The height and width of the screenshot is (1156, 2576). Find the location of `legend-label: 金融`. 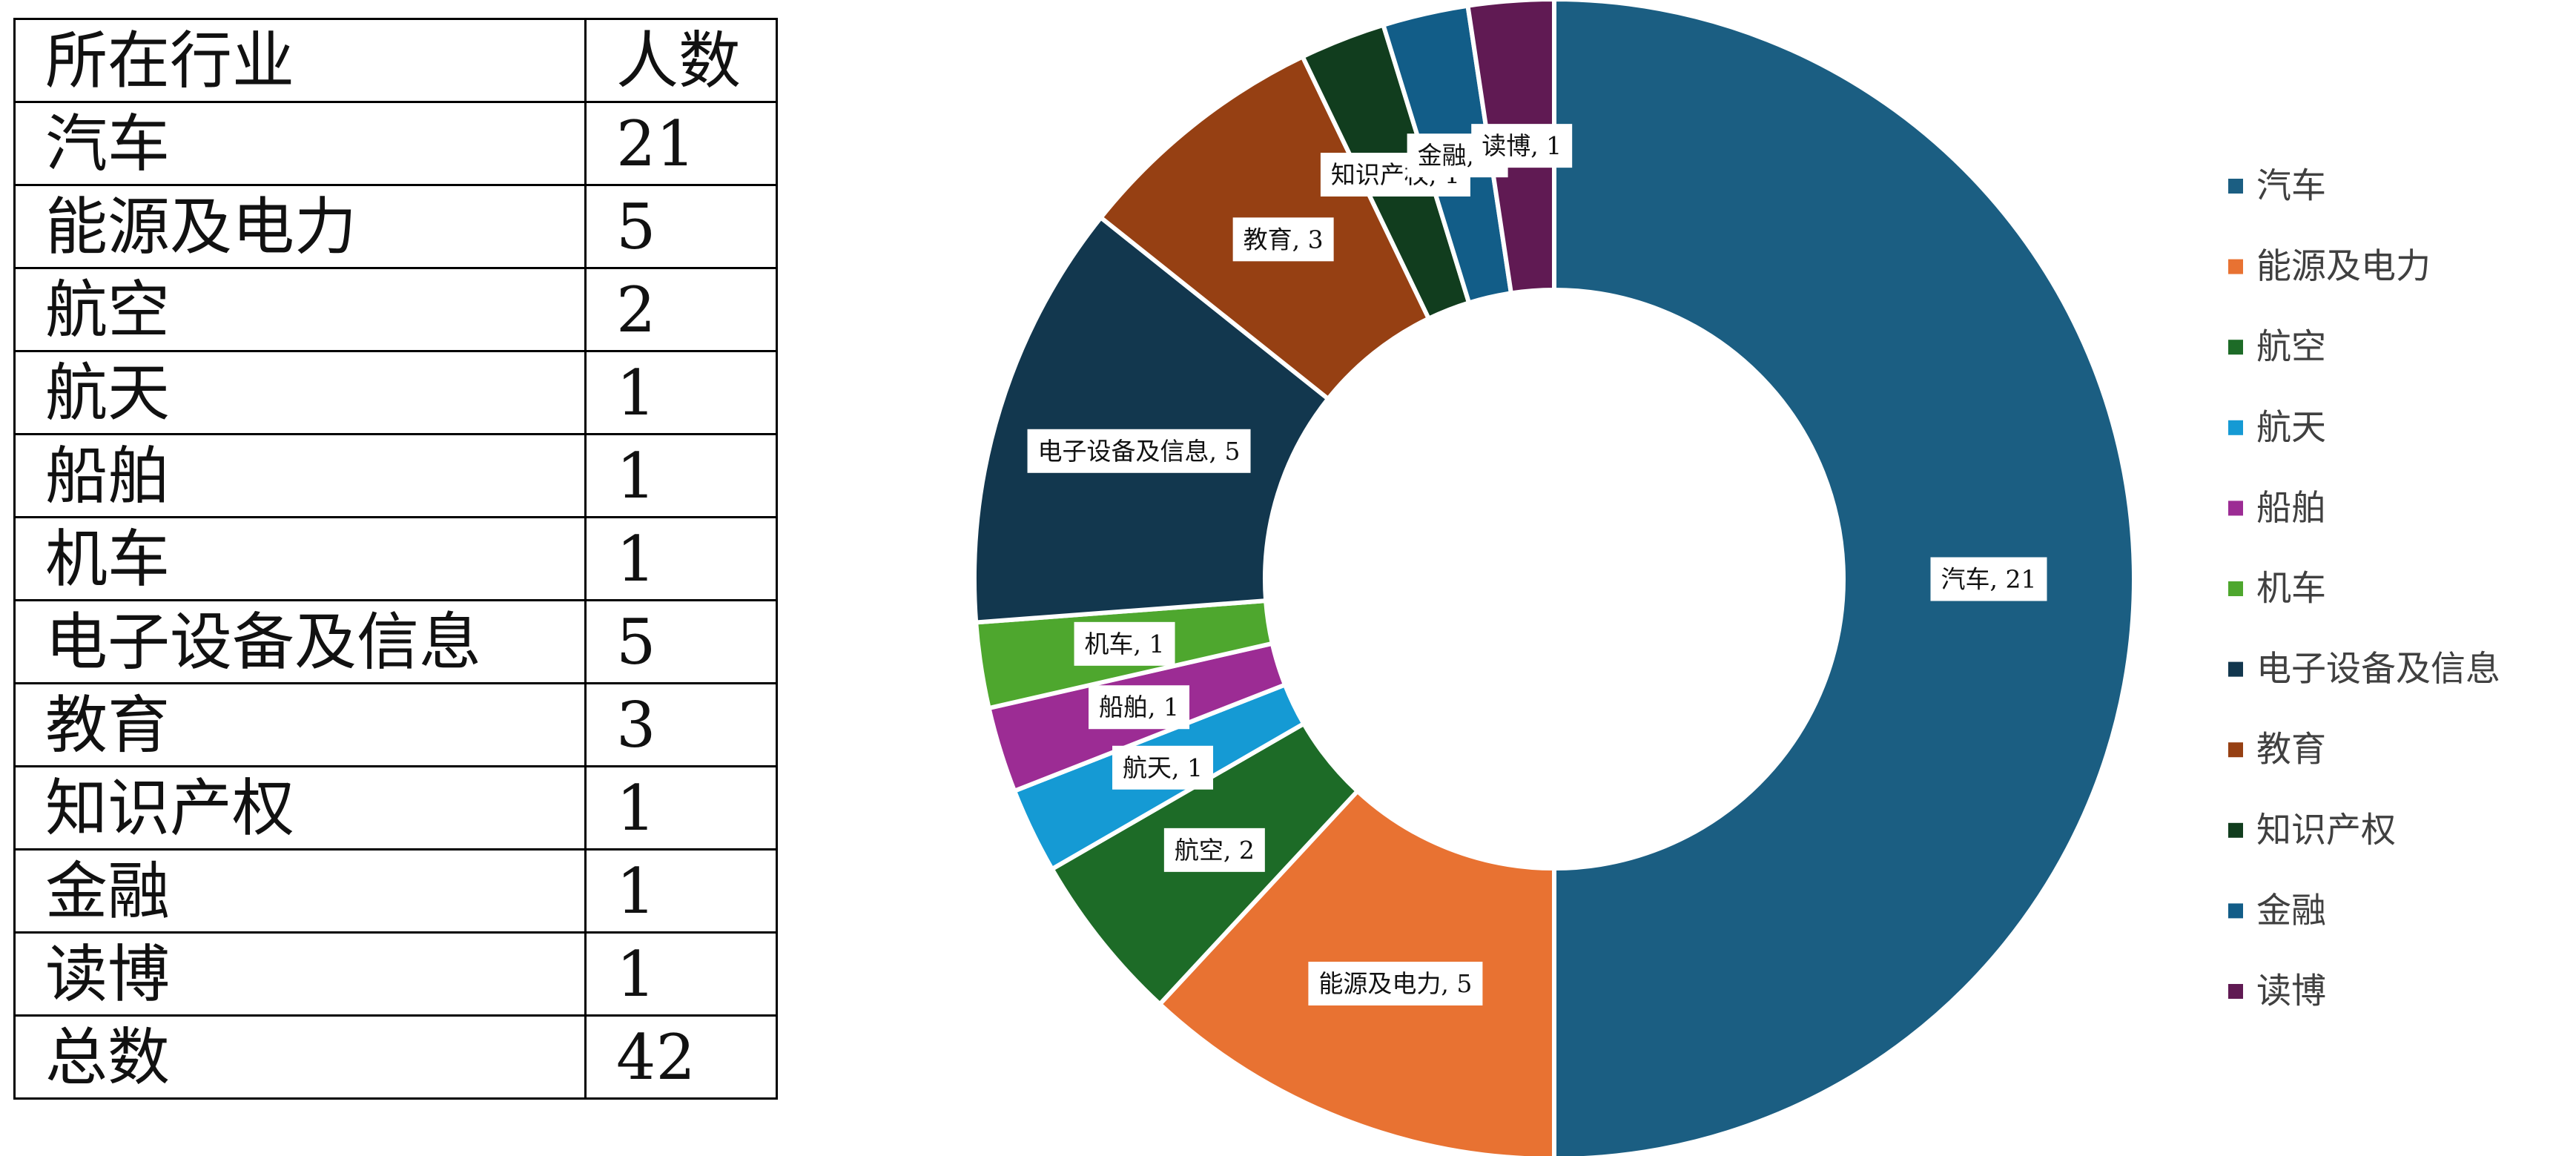

legend-label: 金融 is located at coordinates (2291, 911).